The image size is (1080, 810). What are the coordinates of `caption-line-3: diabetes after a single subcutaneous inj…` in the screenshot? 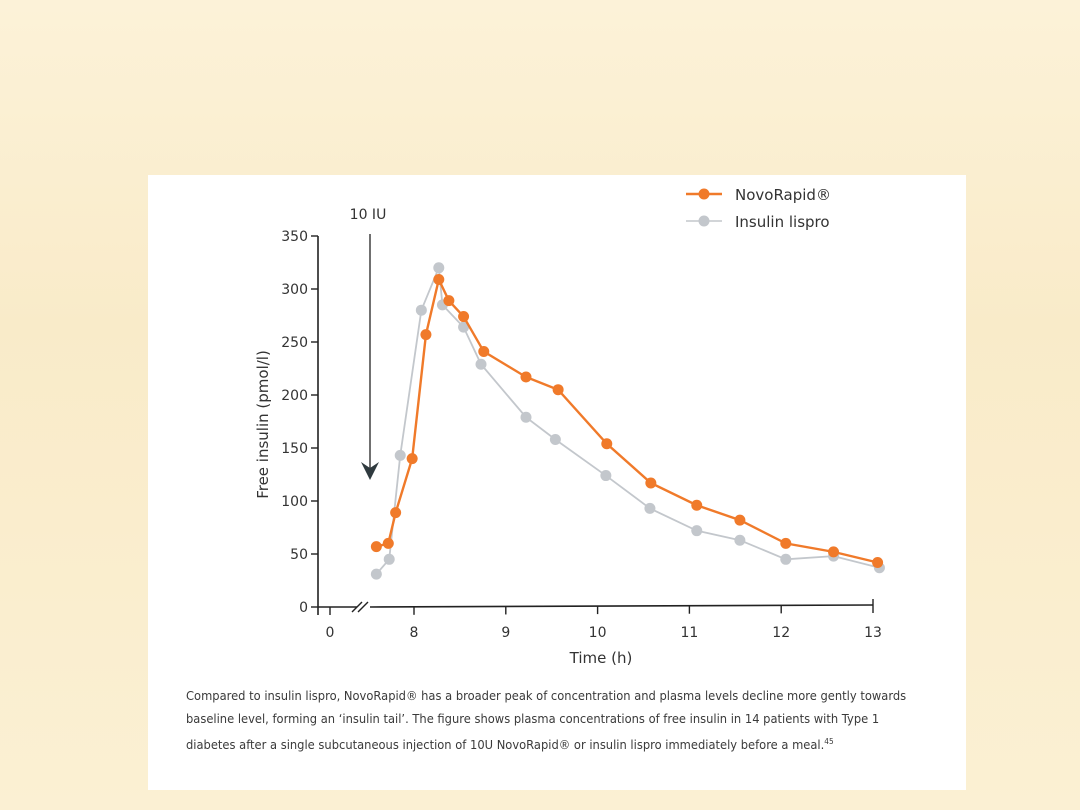 It's located at (540, 743).